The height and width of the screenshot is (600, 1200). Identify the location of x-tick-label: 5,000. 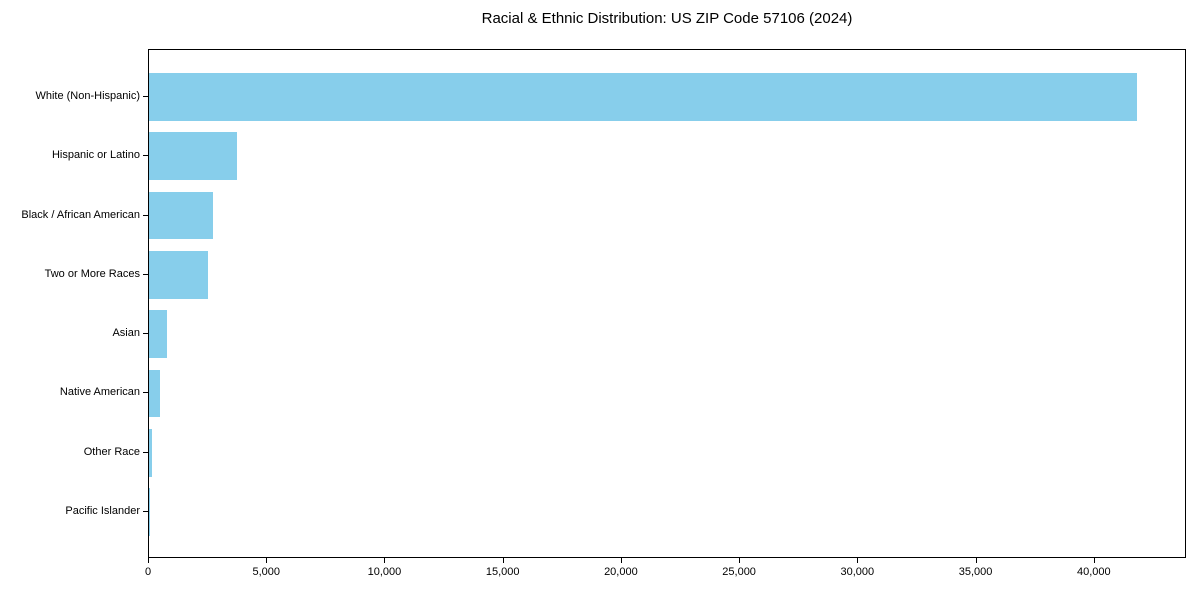
(266, 572).